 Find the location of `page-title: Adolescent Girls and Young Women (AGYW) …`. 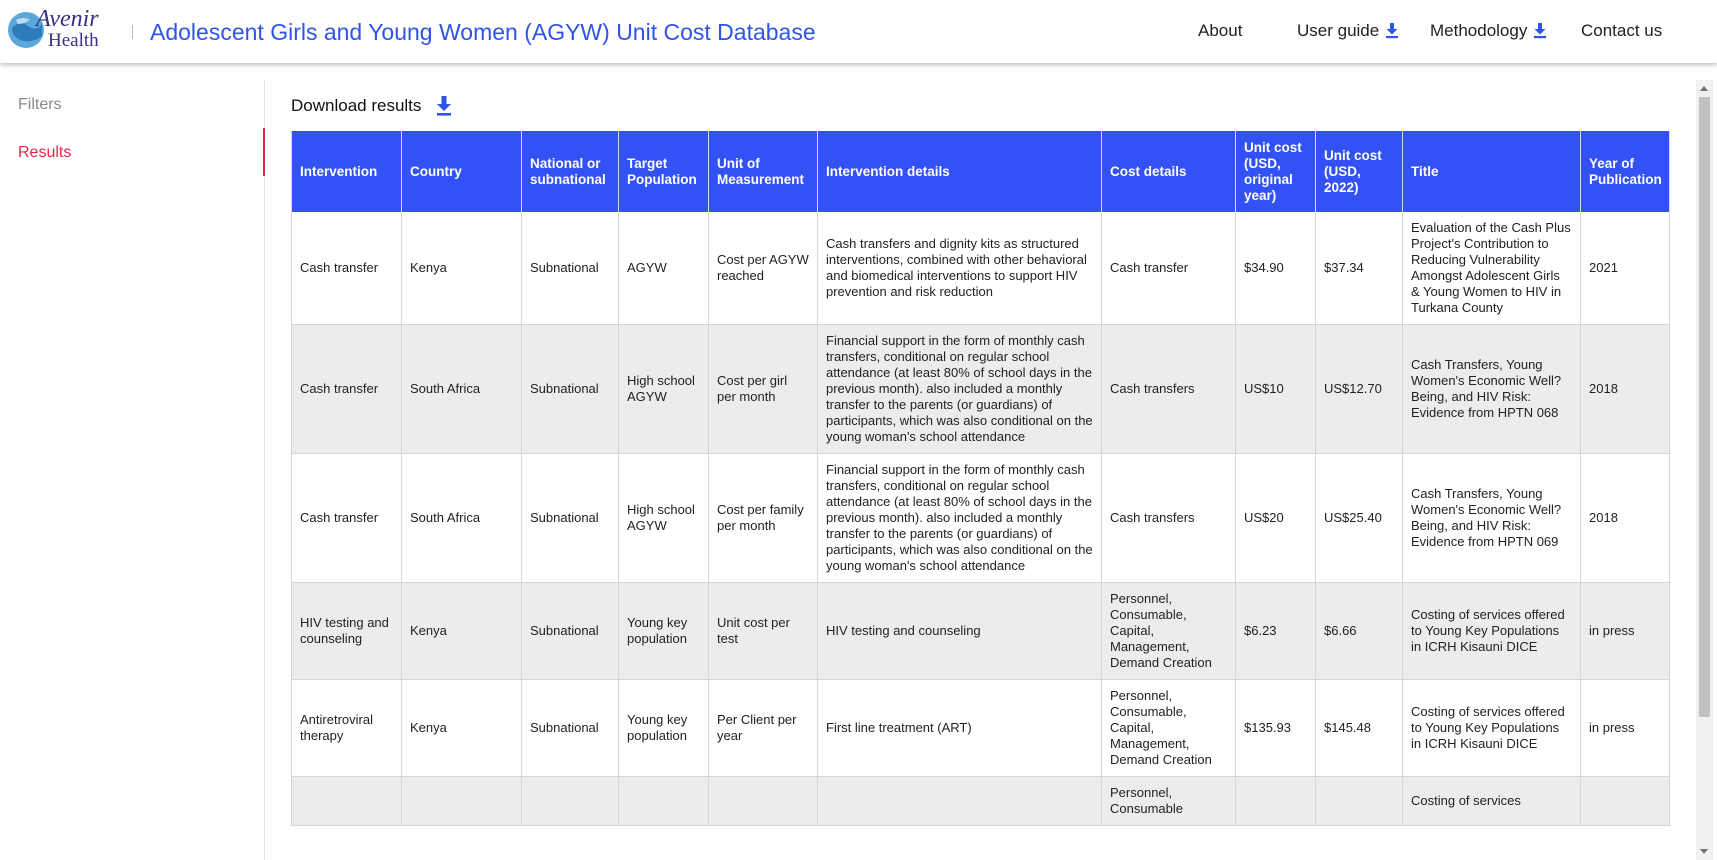

page-title: Adolescent Girls and Young Women (AGYW) … is located at coordinates (483, 32).